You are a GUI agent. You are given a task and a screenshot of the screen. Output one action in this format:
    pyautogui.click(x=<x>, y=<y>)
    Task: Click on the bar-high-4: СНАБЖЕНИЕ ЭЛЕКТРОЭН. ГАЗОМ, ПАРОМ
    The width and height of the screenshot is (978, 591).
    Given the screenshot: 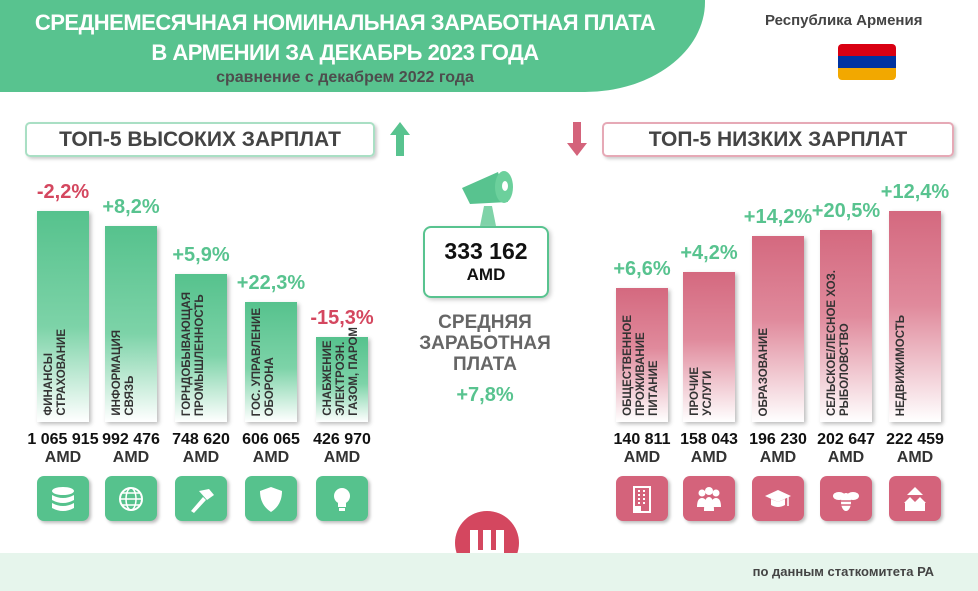 What is the action you would take?
    pyautogui.click(x=342, y=374)
    